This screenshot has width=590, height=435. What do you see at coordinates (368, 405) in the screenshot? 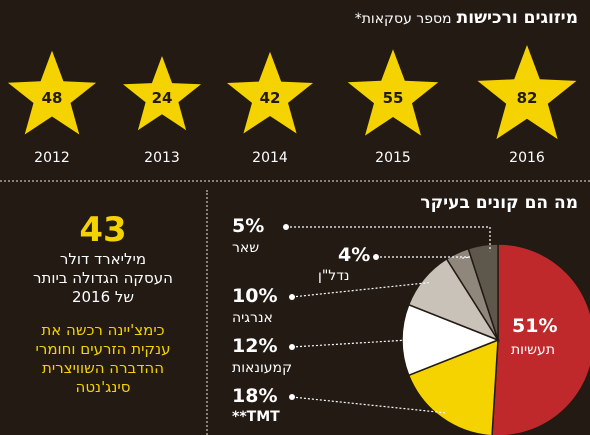
I see `leader-tmt` at bounding box center [368, 405].